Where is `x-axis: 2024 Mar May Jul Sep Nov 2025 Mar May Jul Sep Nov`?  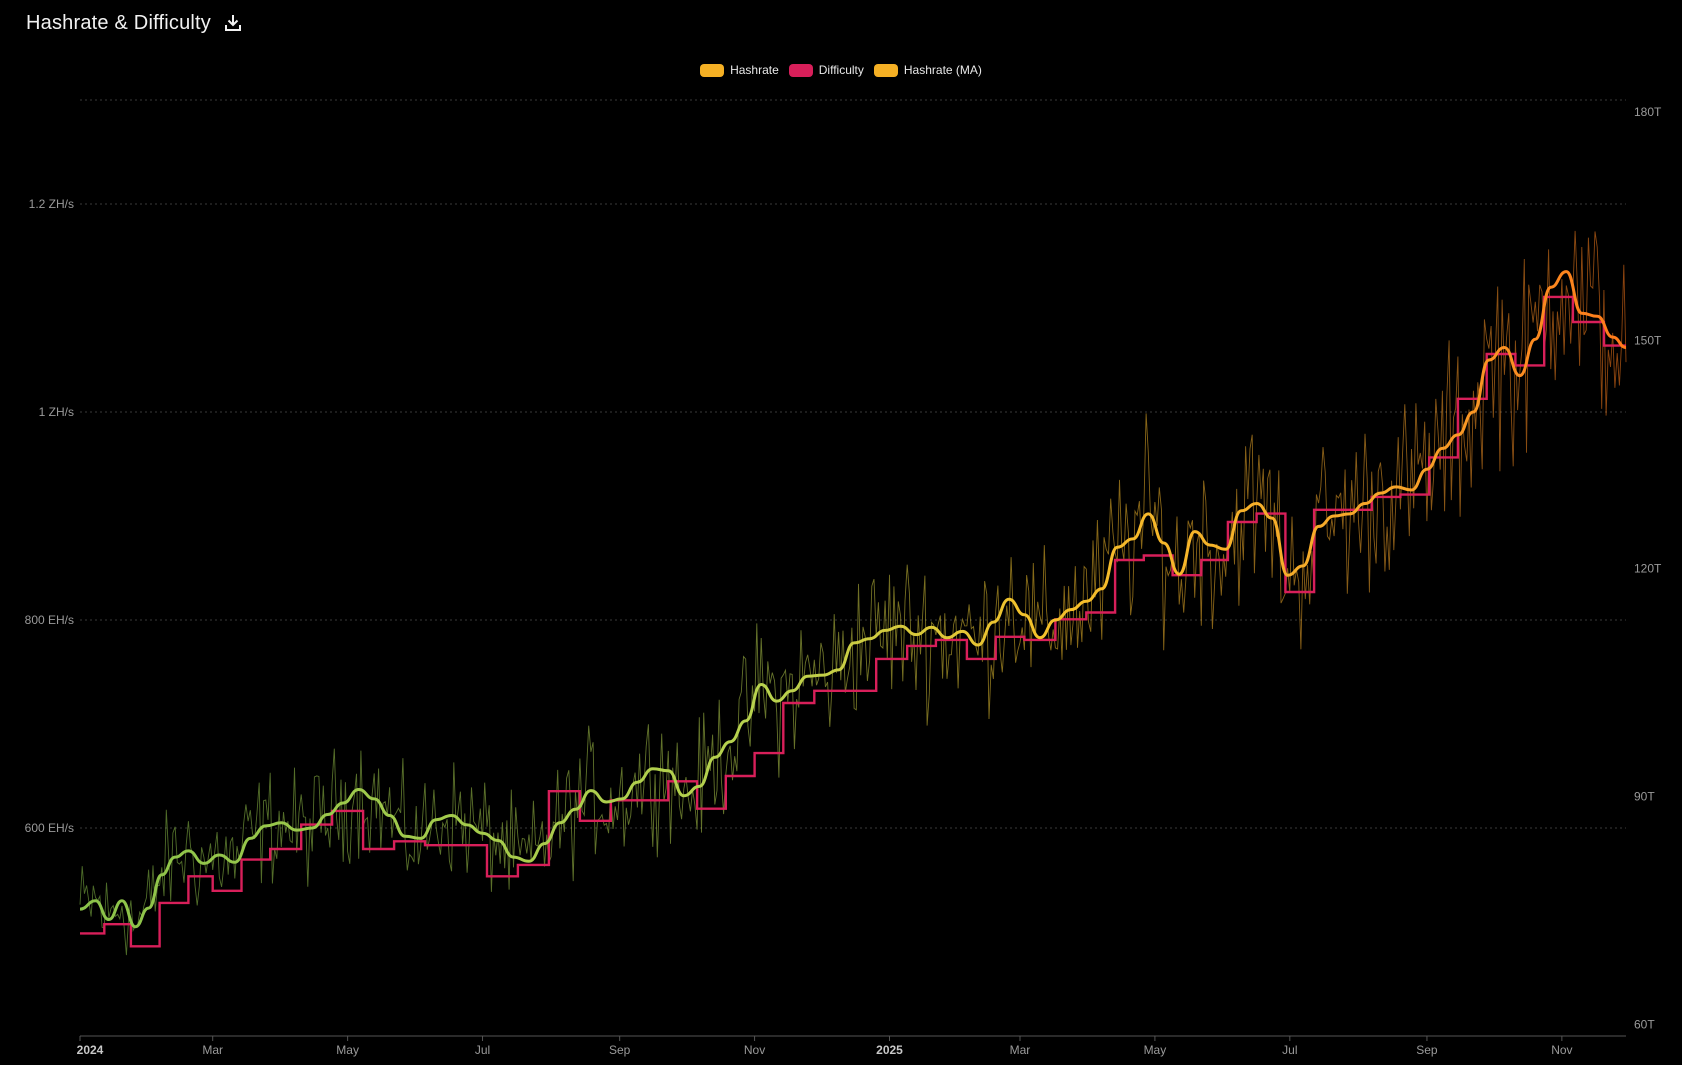
x-axis: 2024 Mar May Jul Sep Nov 2025 Mar May Jul Sep Nov is located at coordinates (851, 1046).